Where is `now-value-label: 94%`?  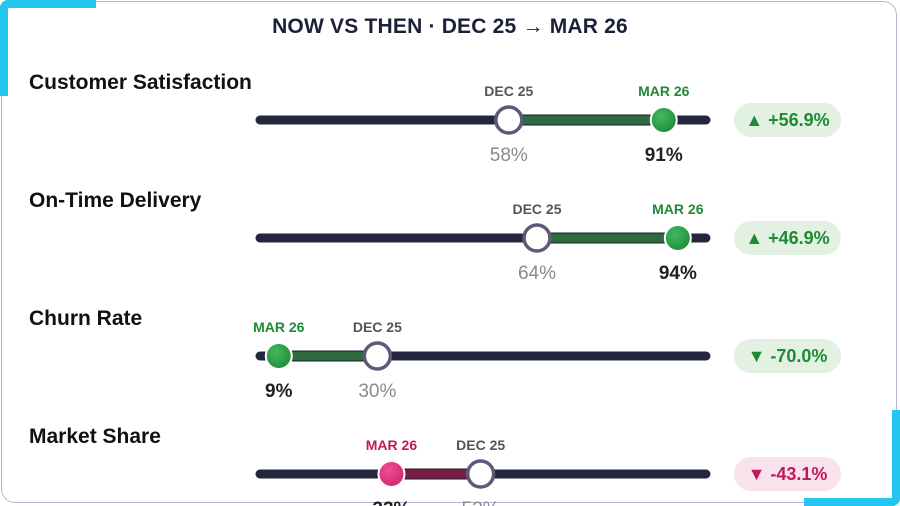 now-value-label: 94% is located at coordinates (678, 273).